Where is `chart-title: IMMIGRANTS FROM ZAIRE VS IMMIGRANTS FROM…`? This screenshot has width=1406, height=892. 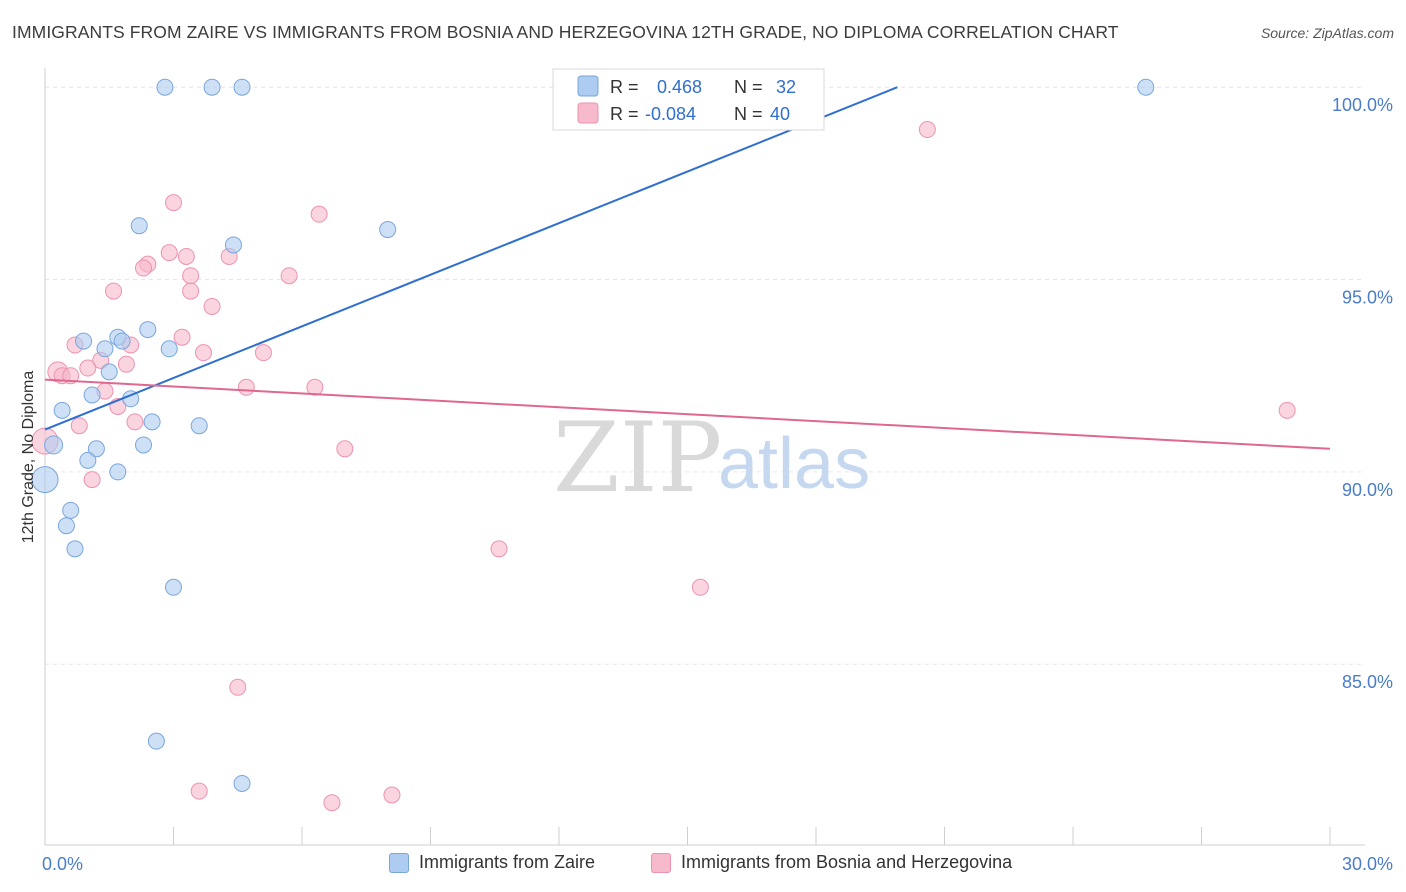 chart-title: IMMIGRANTS FROM ZAIRE VS IMMIGRANTS FROM… is located at coordinates (565, 32).